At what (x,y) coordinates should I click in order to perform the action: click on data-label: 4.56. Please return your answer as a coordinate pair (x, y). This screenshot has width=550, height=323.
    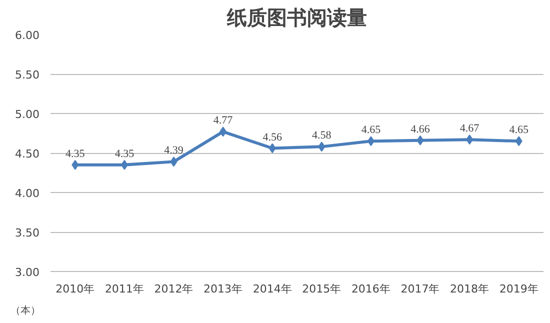
    Looking at the image, I should click on (272, 137).